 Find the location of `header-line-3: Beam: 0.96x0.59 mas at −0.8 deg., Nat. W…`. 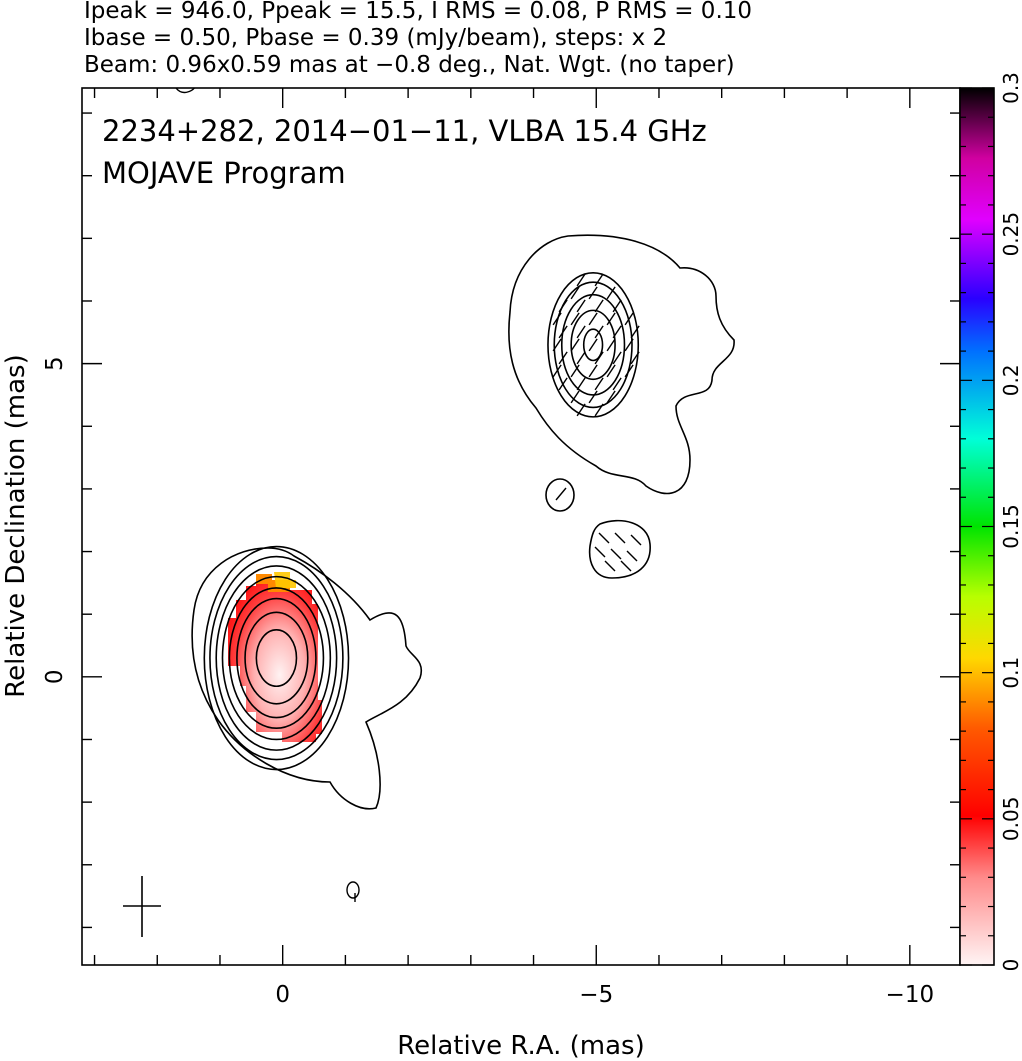

header-line-3: Beam: 0.96x0.59 mas at −0.8 deg., Nat. W… is located at coordinates (409, 65).